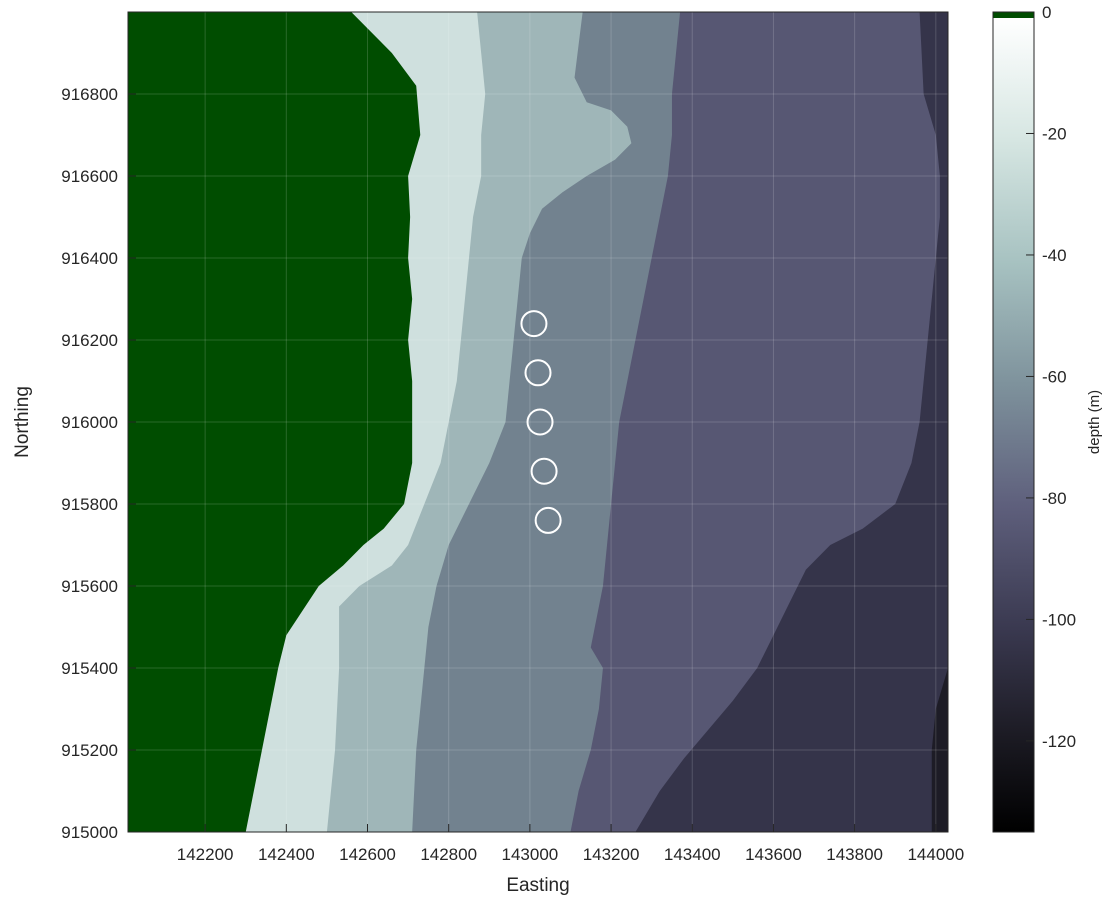 This screenshot has height=897, width=1113. What do you see at coordinates (89, 504) in the screenshot?
I see `y-tick-label: 915800` at bounding box center [89, 504].